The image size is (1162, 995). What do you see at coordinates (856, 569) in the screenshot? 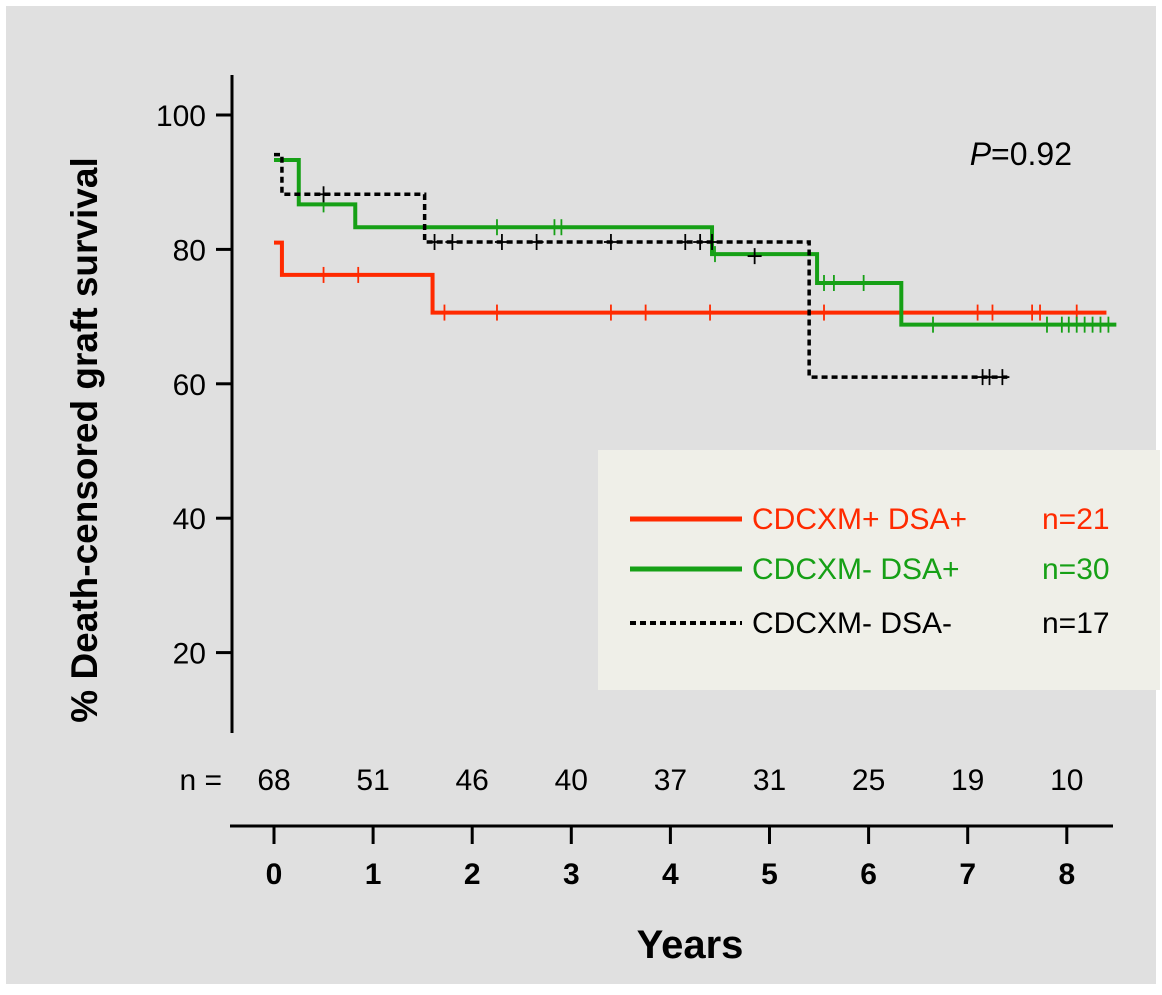
I see `legend-label: CDCXM- DSA+` at bounding box center [856, 569].